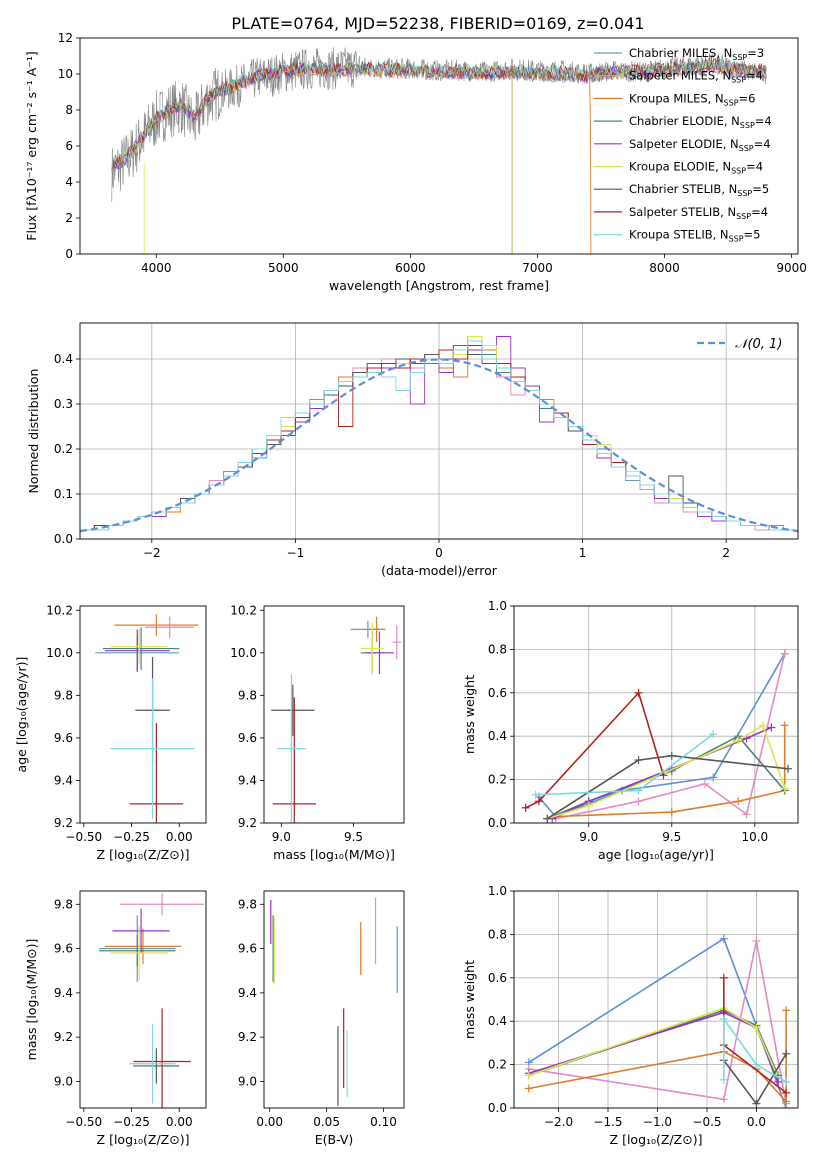  Describe the element at coordinates (439, 445) in the screenshot. I see `gaussian-curve` at that location.